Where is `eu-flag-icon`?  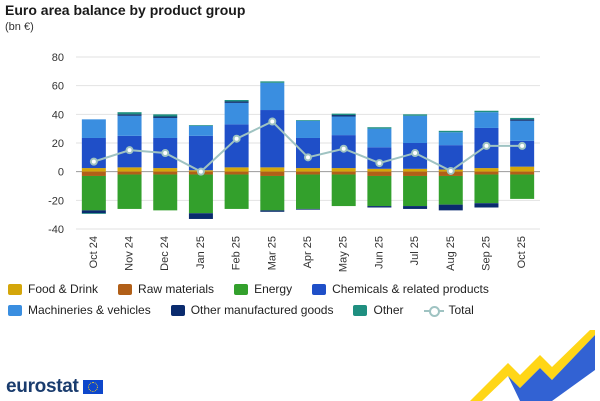 eu-flag-icon is located at coordinates (92, 387).